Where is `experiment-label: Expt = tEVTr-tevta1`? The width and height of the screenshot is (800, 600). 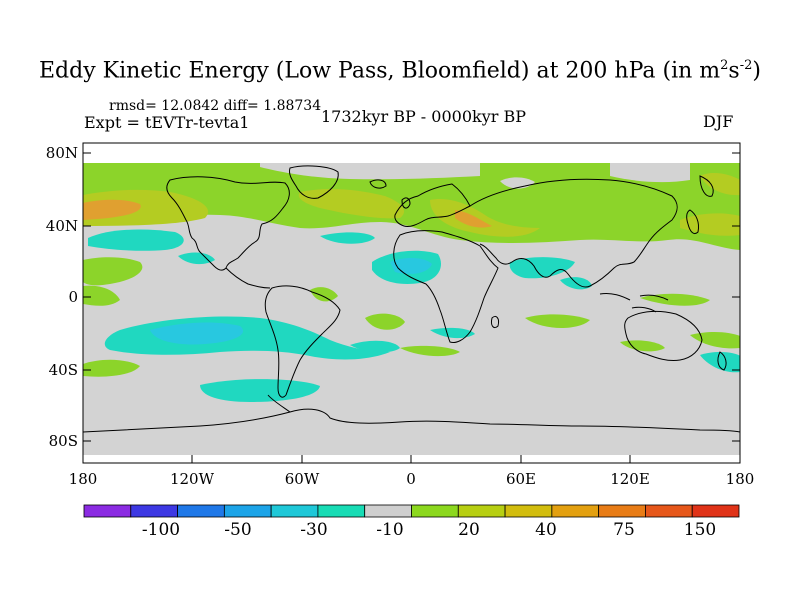
experiment-label: Expt = tEVTr-tevta1 is located at coordinates (167, 122).